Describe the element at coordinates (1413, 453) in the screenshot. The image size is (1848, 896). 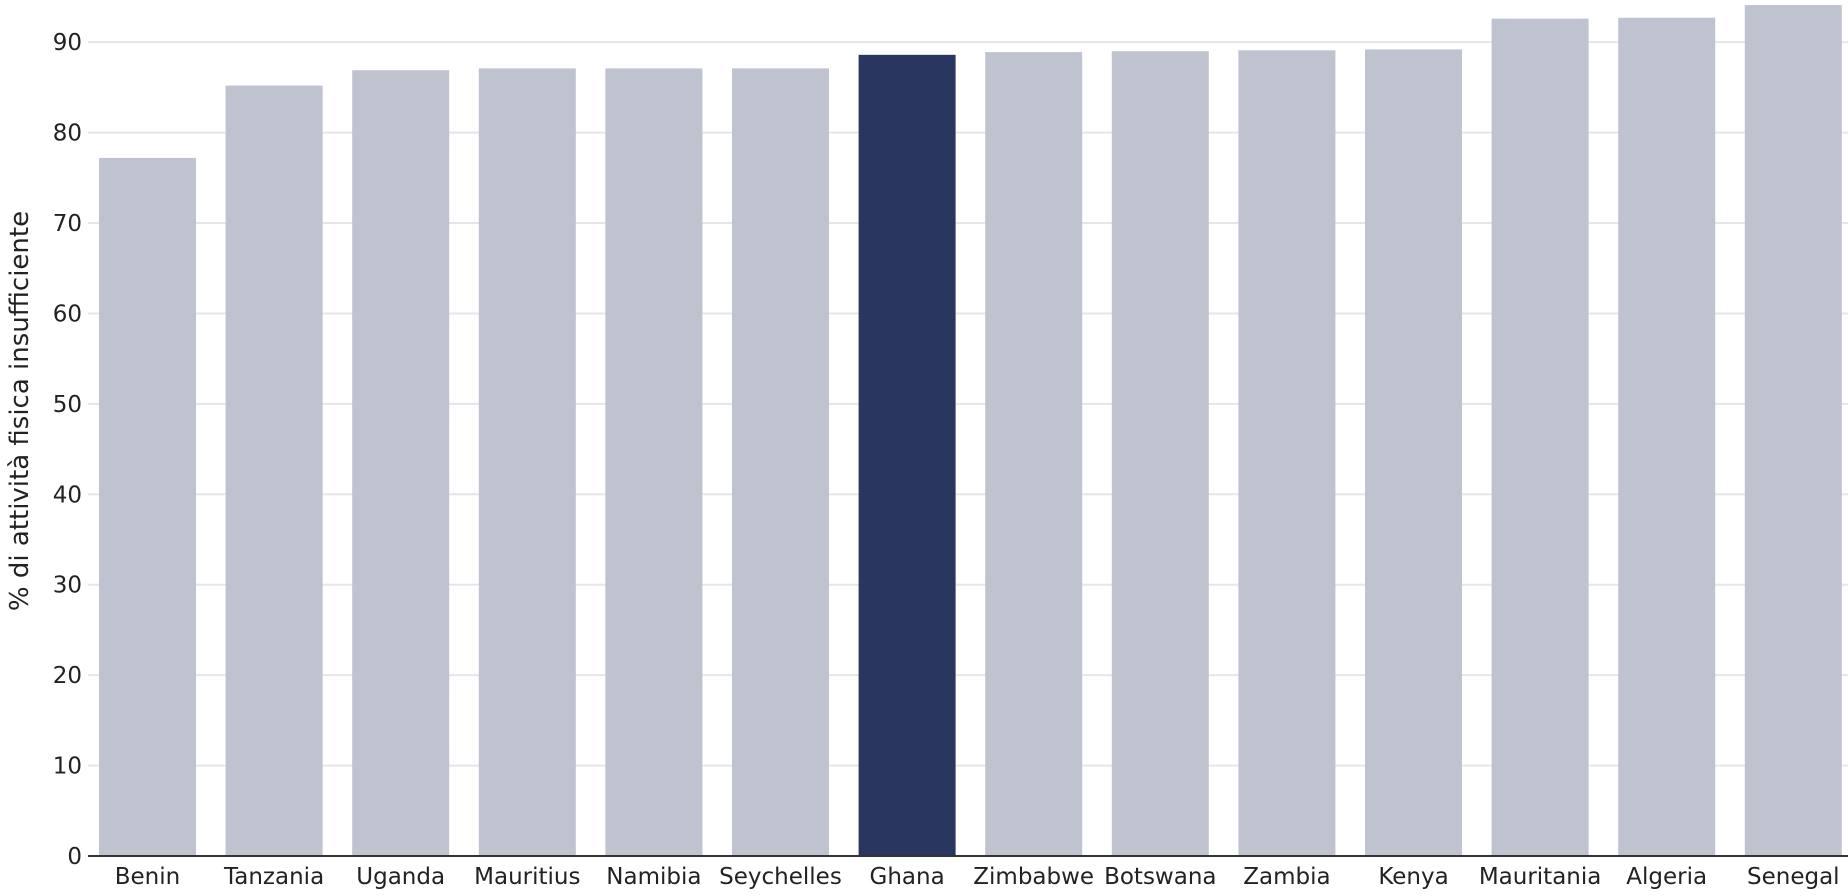
I see `bar-kenya` at that location.